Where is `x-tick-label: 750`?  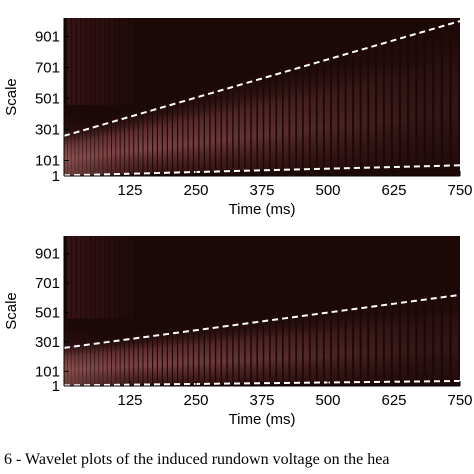
x-tick-label: 750 is located at coordinates (459, 400).